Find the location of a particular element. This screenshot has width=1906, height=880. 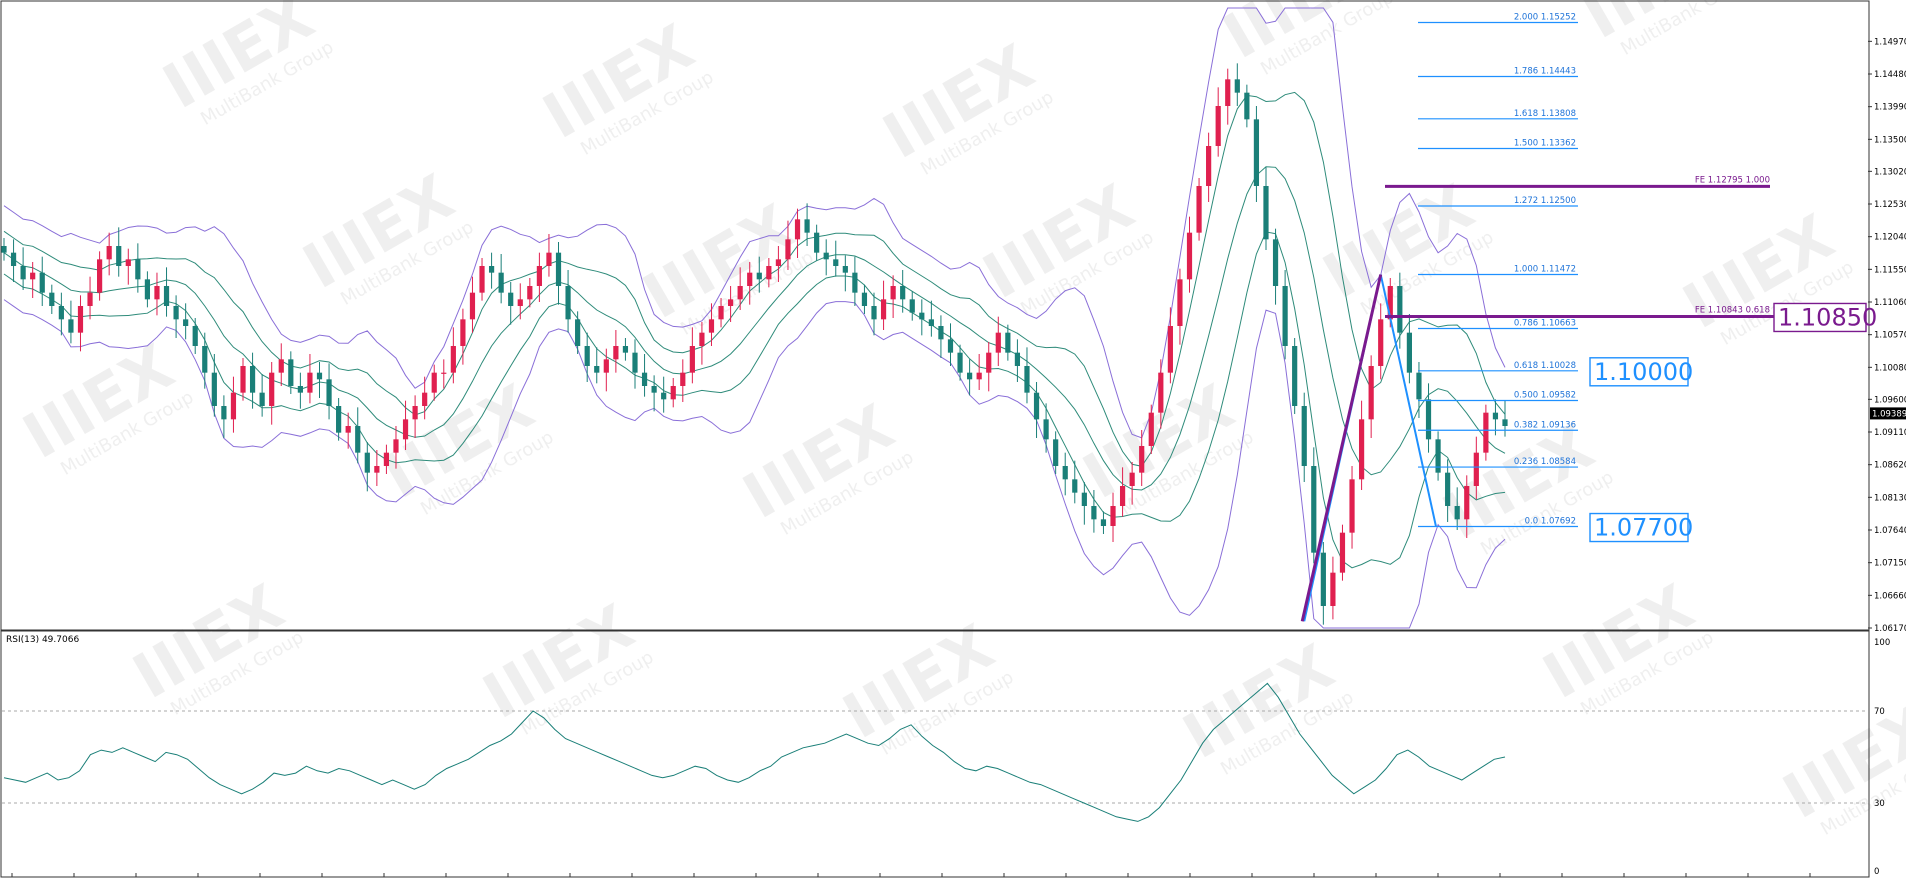

price-axis-tick-label: 1.14480 is located at coordinates (1890, 75).